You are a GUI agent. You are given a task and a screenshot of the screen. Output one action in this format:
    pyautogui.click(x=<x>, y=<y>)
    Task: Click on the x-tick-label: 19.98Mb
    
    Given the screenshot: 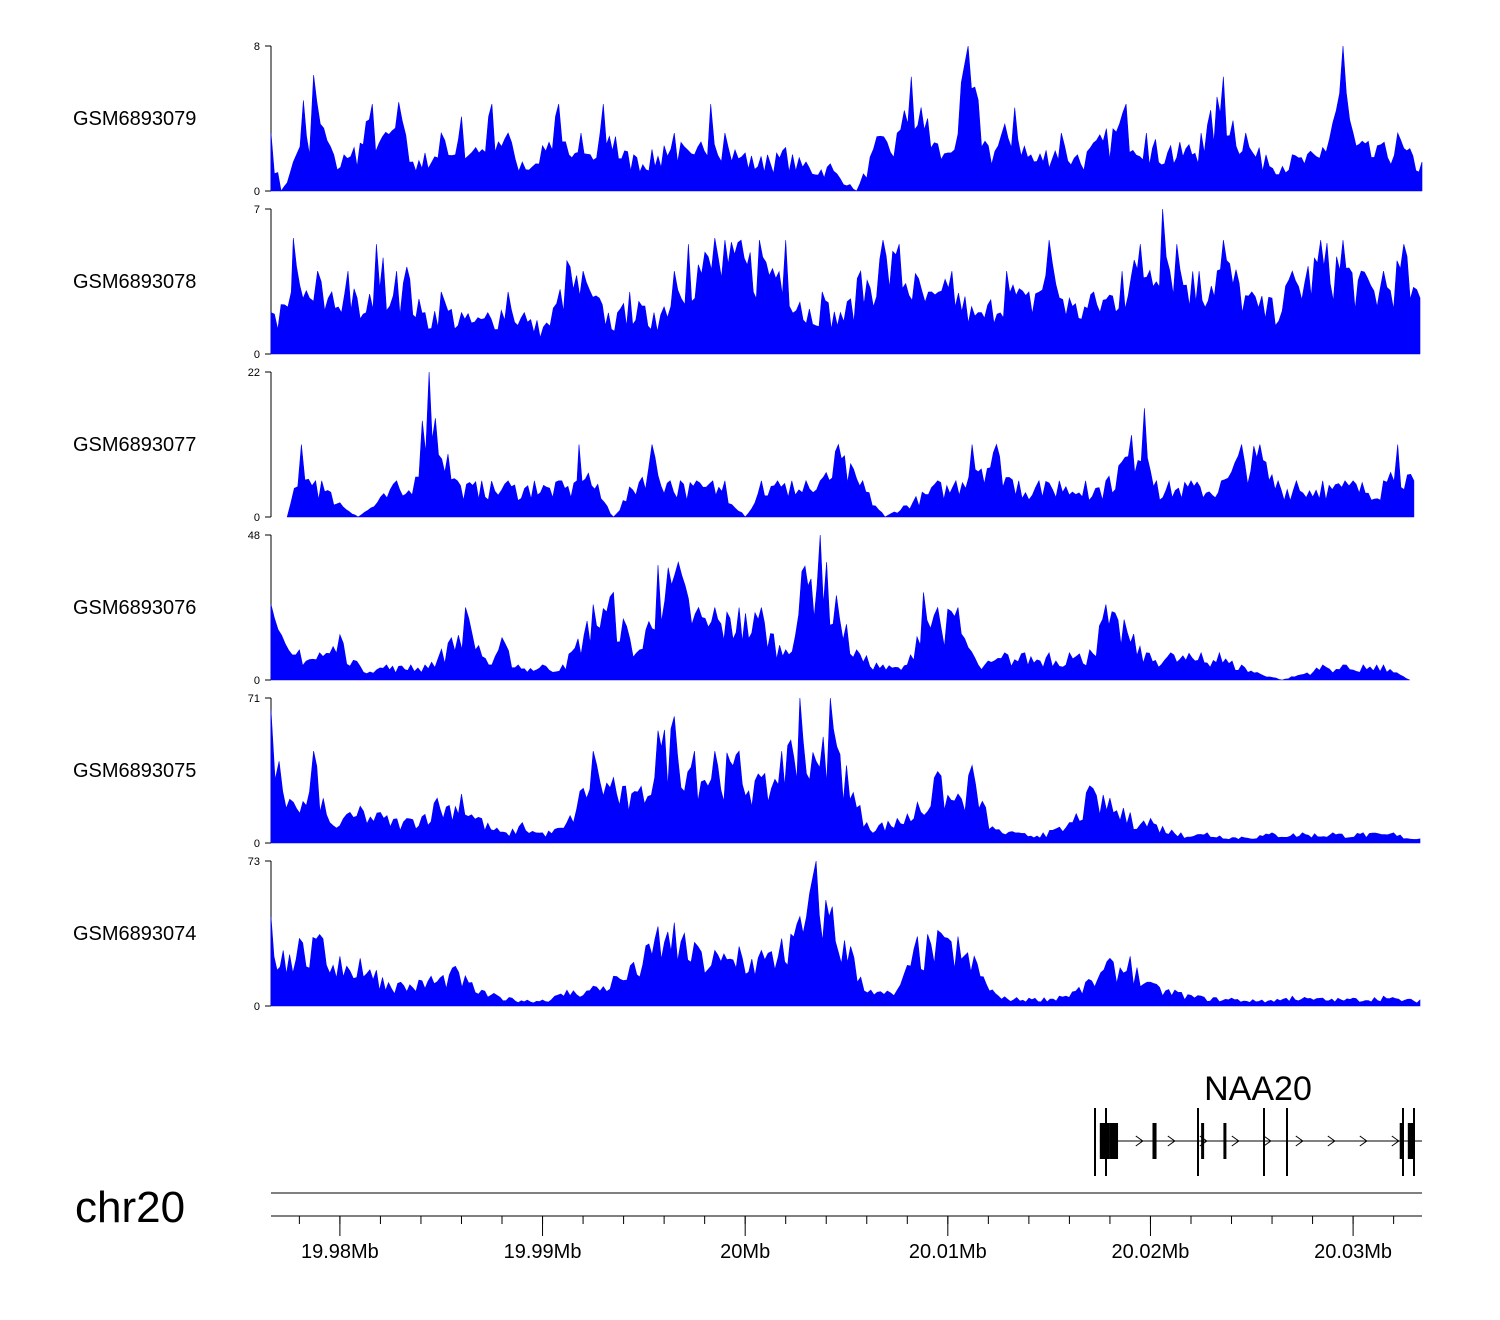 What is the action you would take?
    pyautogui.click(x=340, y=1252)
    